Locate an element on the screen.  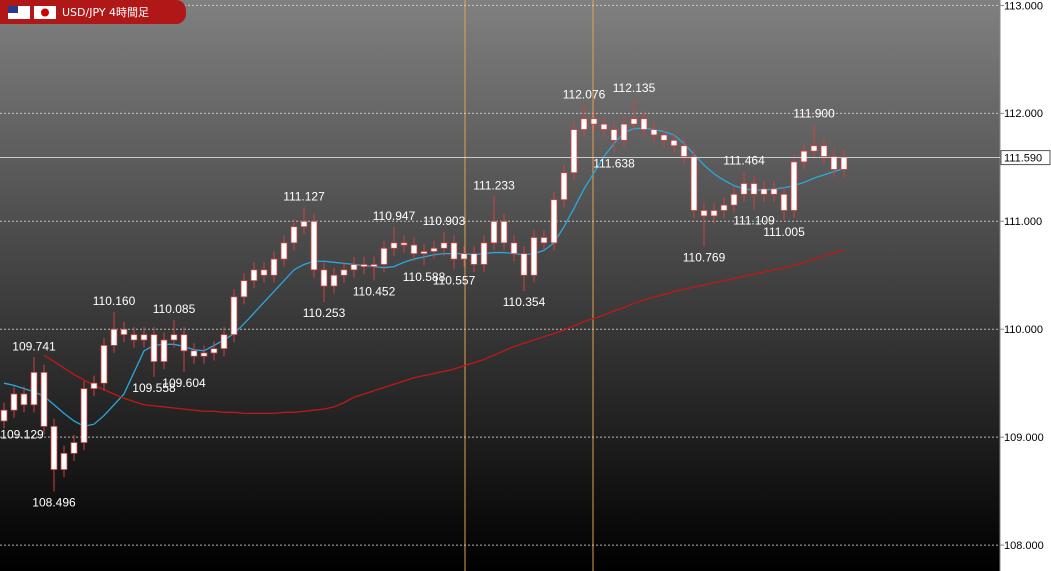
price-annotation: 111.233 is located at coordinates (494, 185).